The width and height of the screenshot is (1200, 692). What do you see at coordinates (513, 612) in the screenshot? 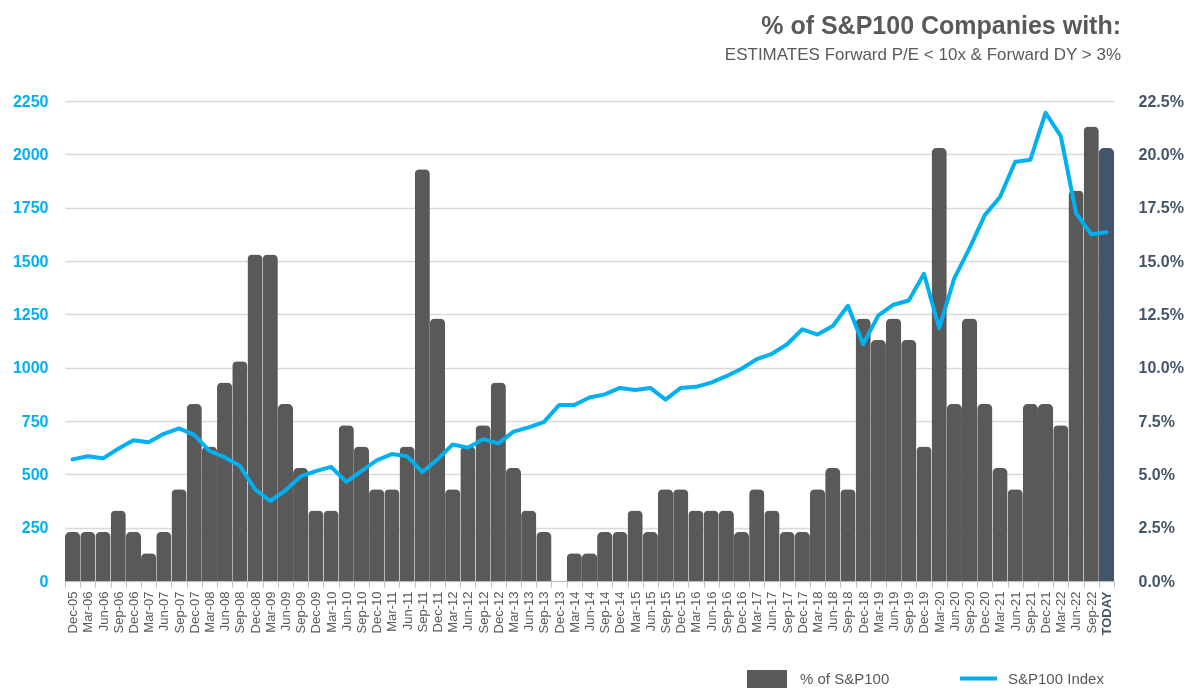
I see `x-tick-label: Mar-13` at bounding box center [513, 612].